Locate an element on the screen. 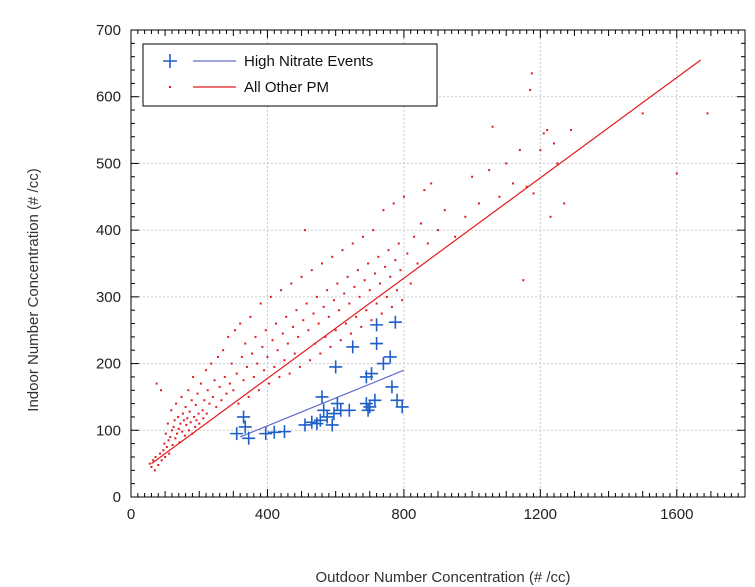 The image size is (755, 587). legend-marker-high-nitrate is located at coordinates (170, 61).